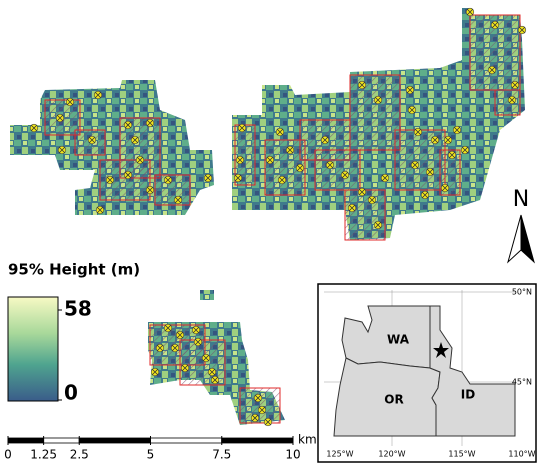  I want to click on north-label: N, so click(521, 199).